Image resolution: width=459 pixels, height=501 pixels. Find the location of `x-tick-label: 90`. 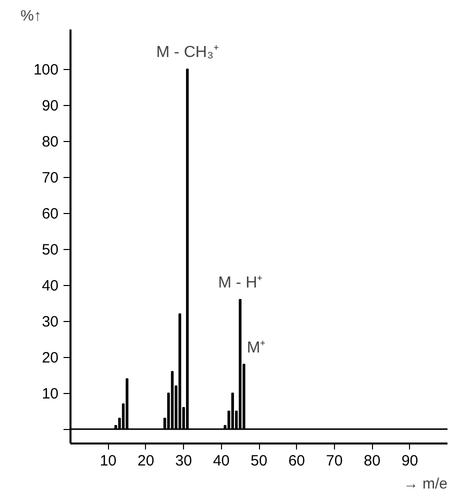

x-tick-label: 90 is located at coordinates (409, 461).